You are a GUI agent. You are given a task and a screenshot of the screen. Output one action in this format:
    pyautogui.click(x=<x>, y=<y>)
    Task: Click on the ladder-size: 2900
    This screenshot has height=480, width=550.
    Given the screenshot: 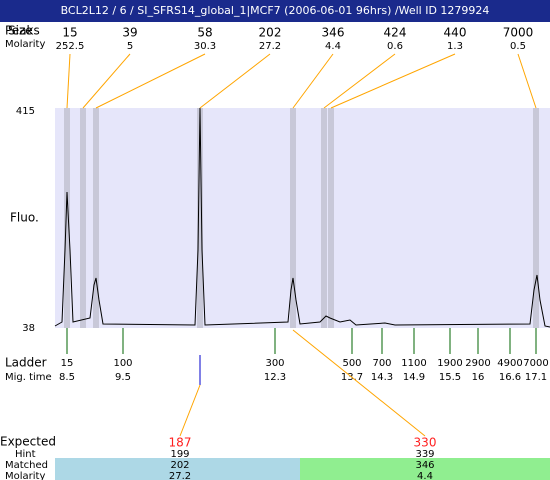 What is the action you would take?
    pyautogui.click(x=477, y=363)
    